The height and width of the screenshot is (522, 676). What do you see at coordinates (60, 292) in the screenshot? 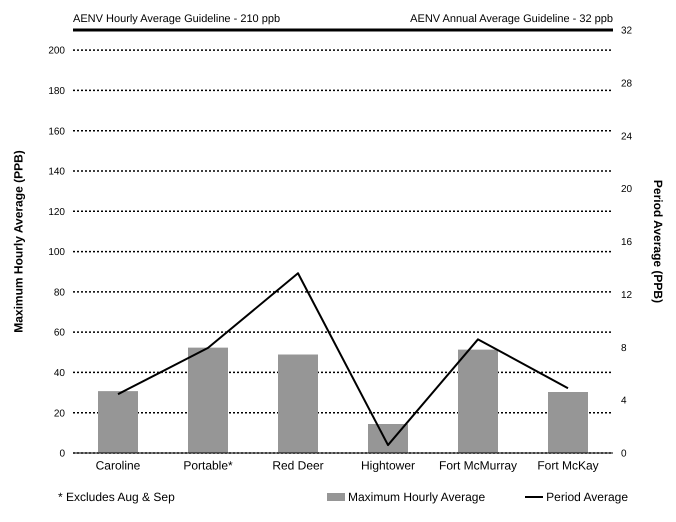
I see `y-tick-label: 80` at bounding box center [60, 292].